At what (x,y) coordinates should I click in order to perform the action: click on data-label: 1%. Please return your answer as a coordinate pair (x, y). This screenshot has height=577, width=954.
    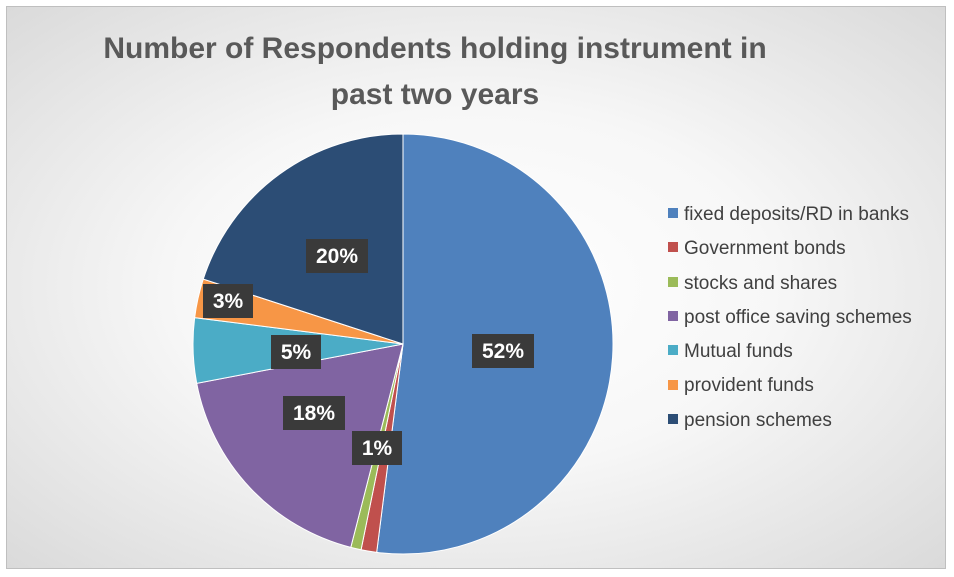
    Looking at the image, I should click on (377, 448).